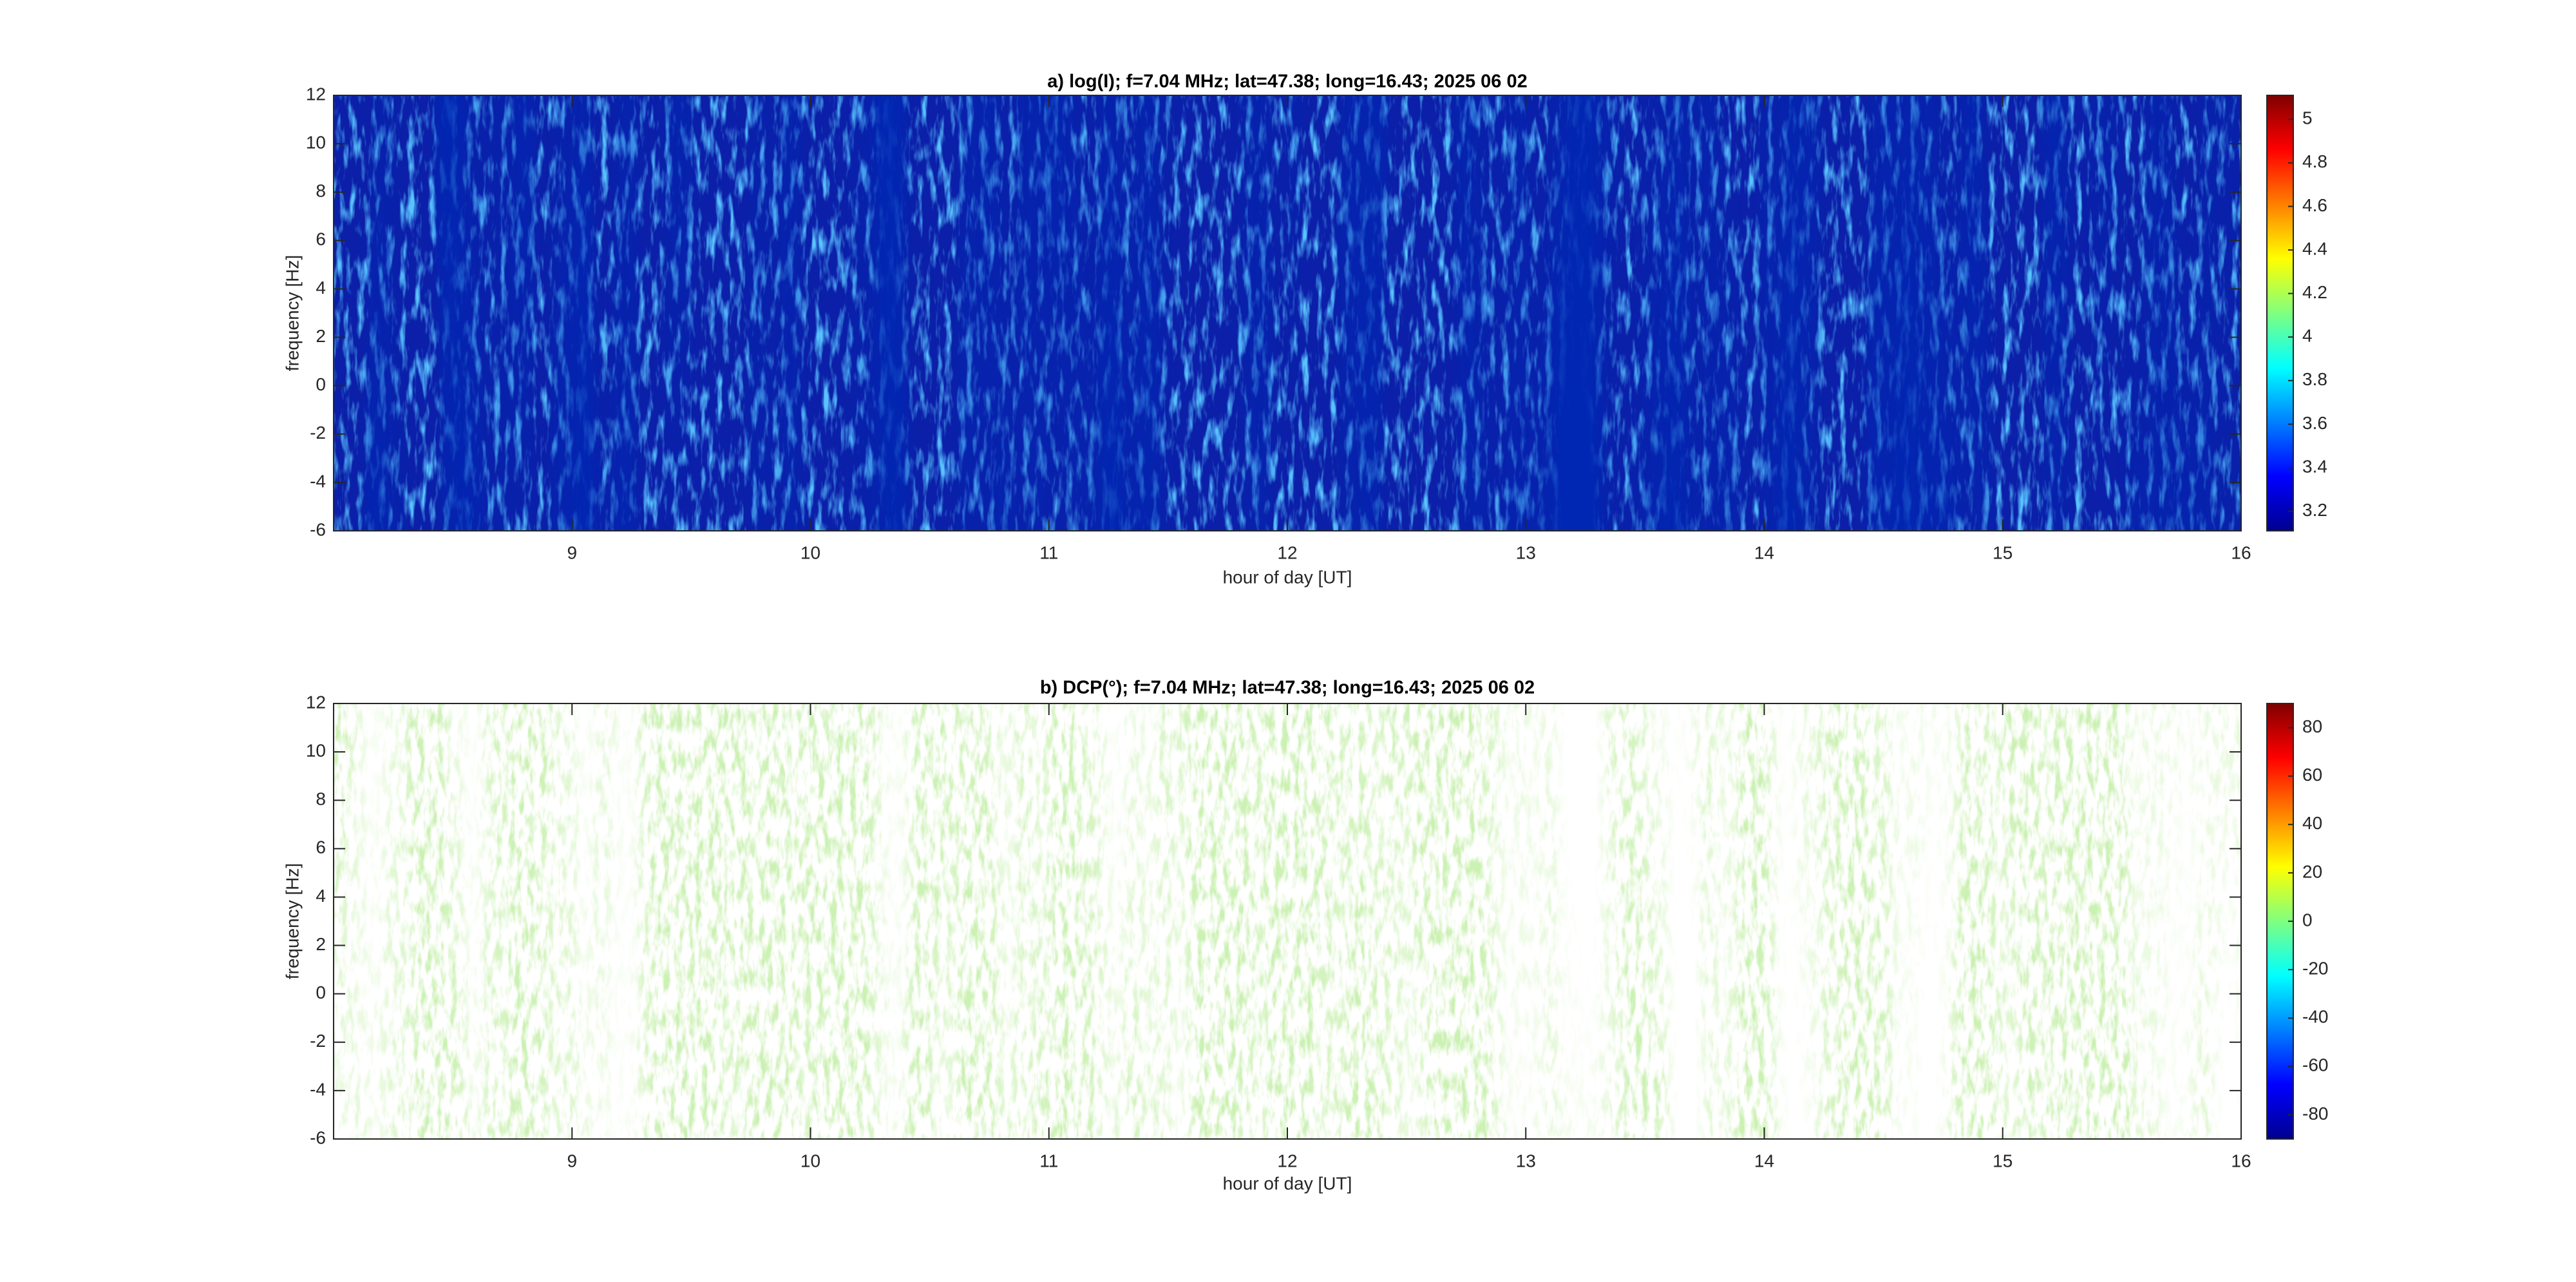 The width and height of the screenshot is (2576, 1282). Describe the element at coordinates (2314, 161) in the screenshot. I see `colorbar-tick-label: 4.8` at that location.